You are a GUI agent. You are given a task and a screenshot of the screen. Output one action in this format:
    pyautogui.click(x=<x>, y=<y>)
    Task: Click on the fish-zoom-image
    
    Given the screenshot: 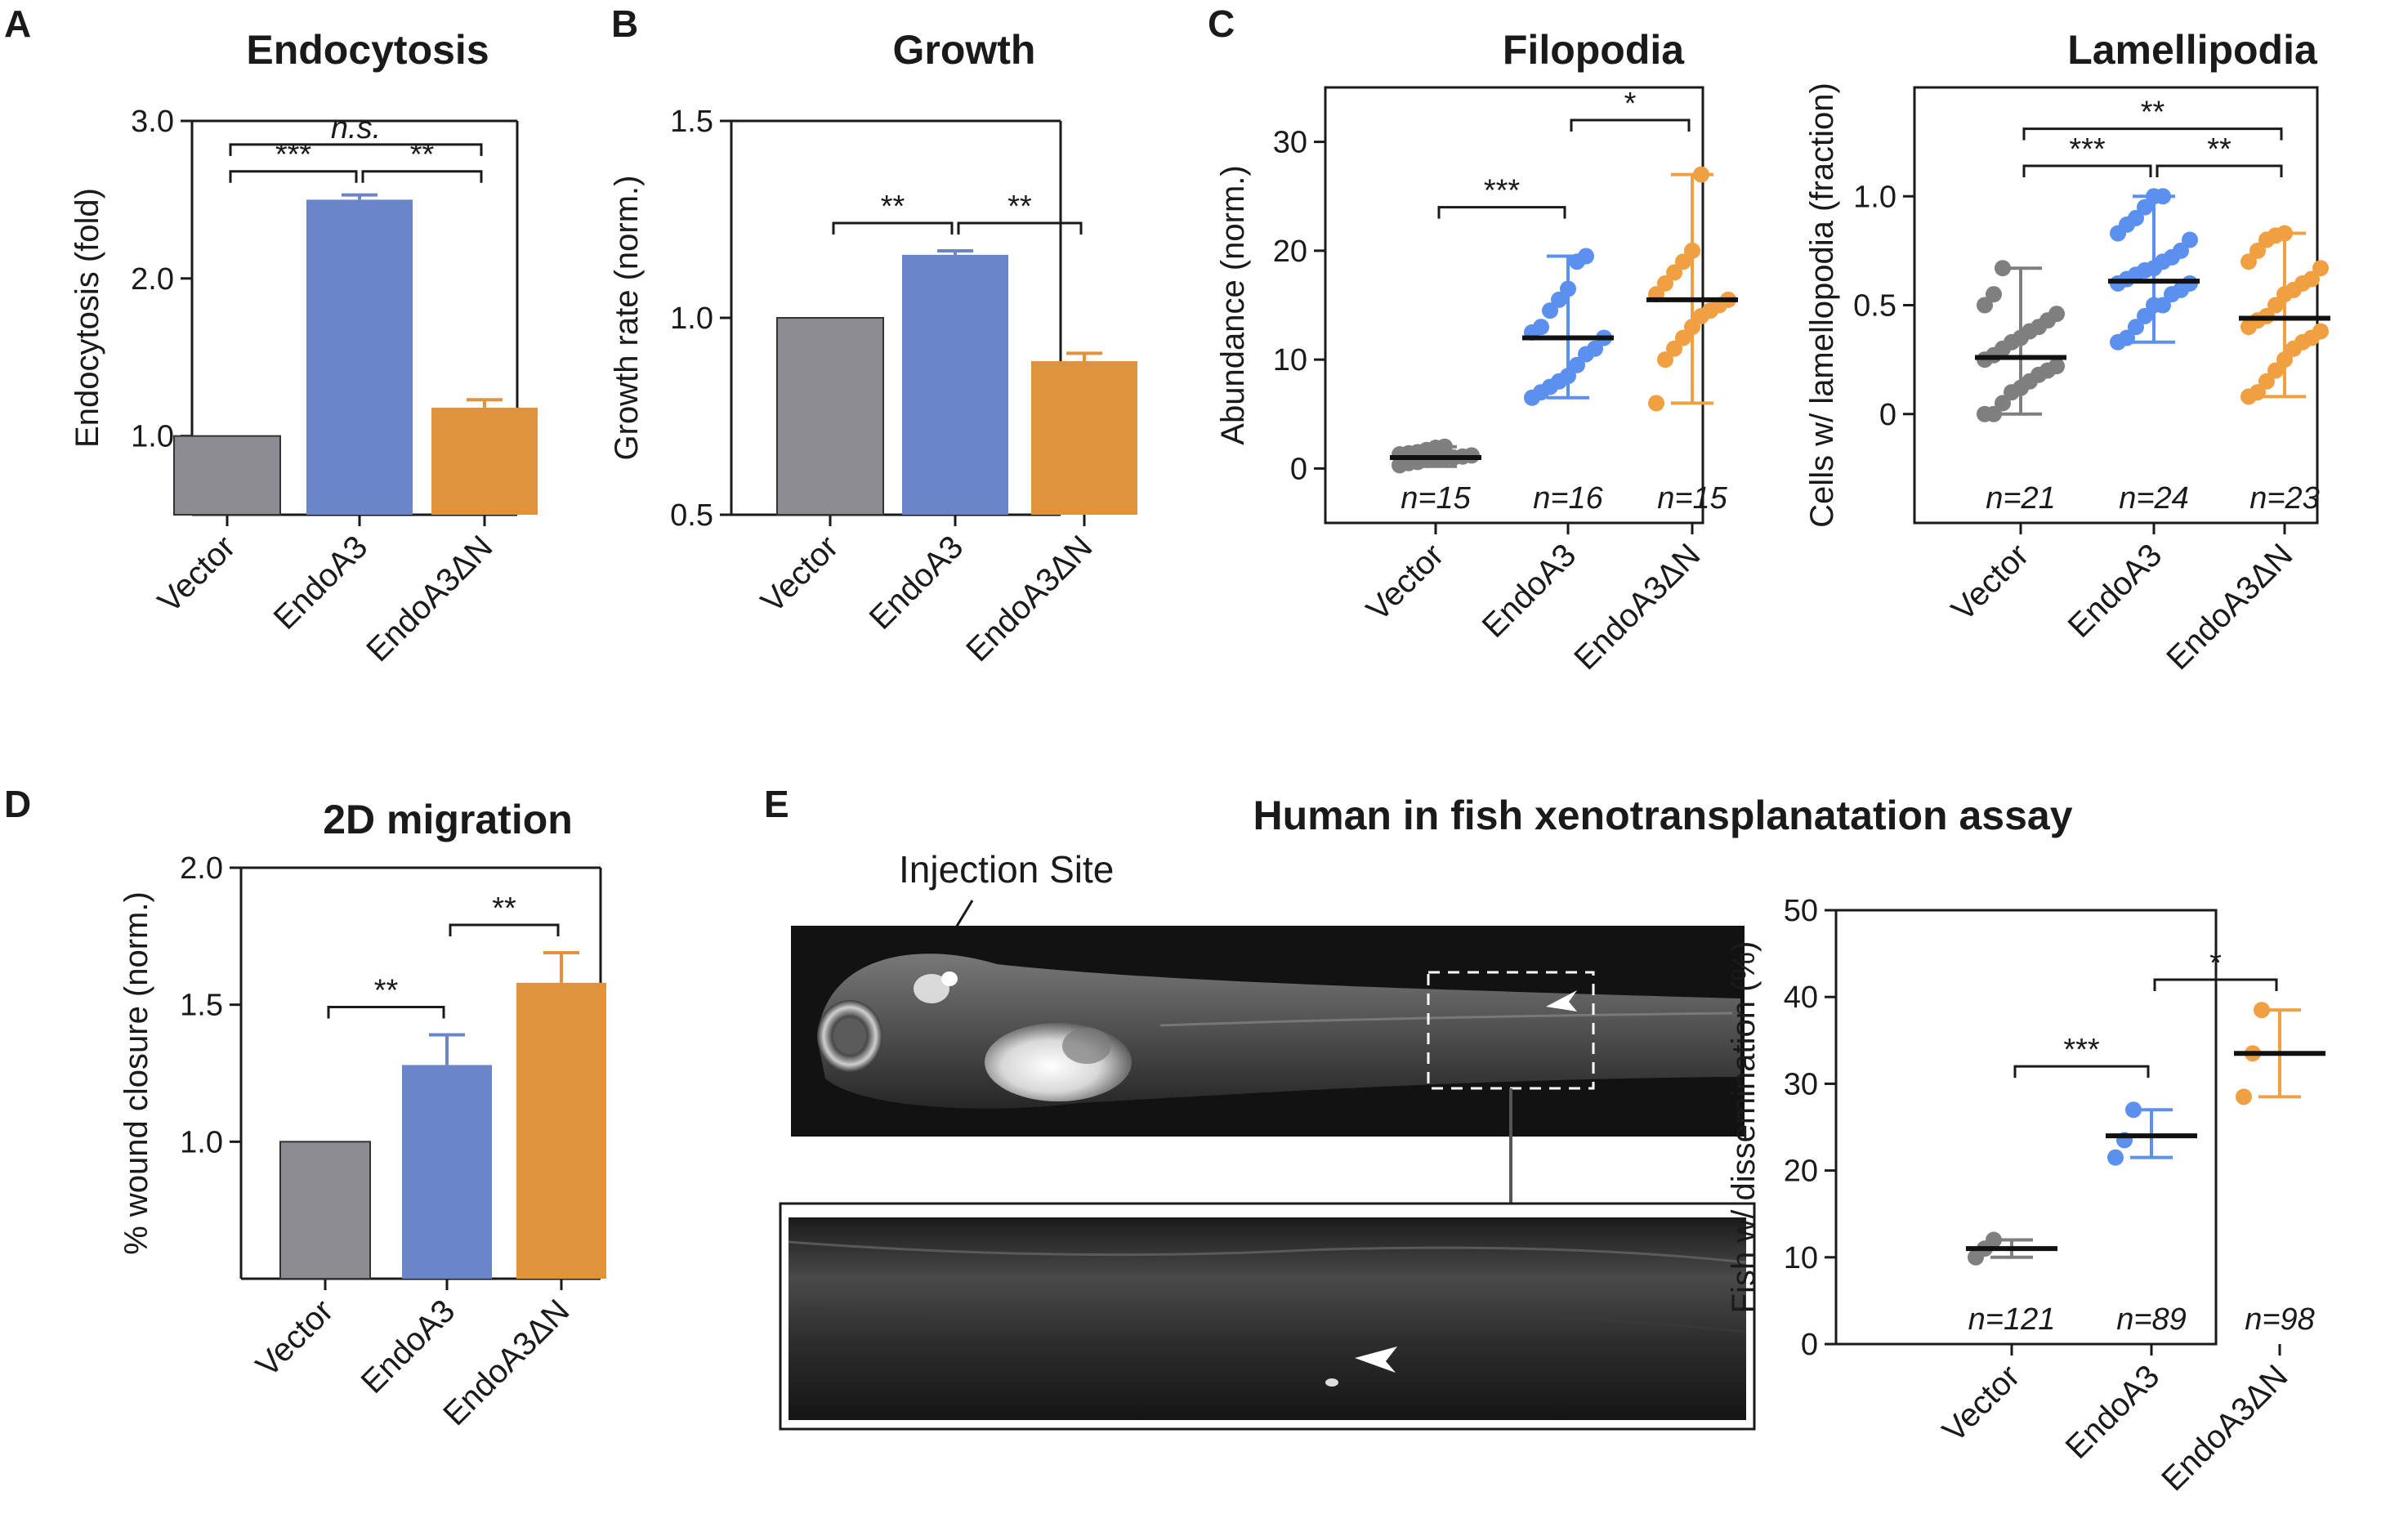 What is the action you would take?
    pyautogui.click(x=1267, y=1317)
    